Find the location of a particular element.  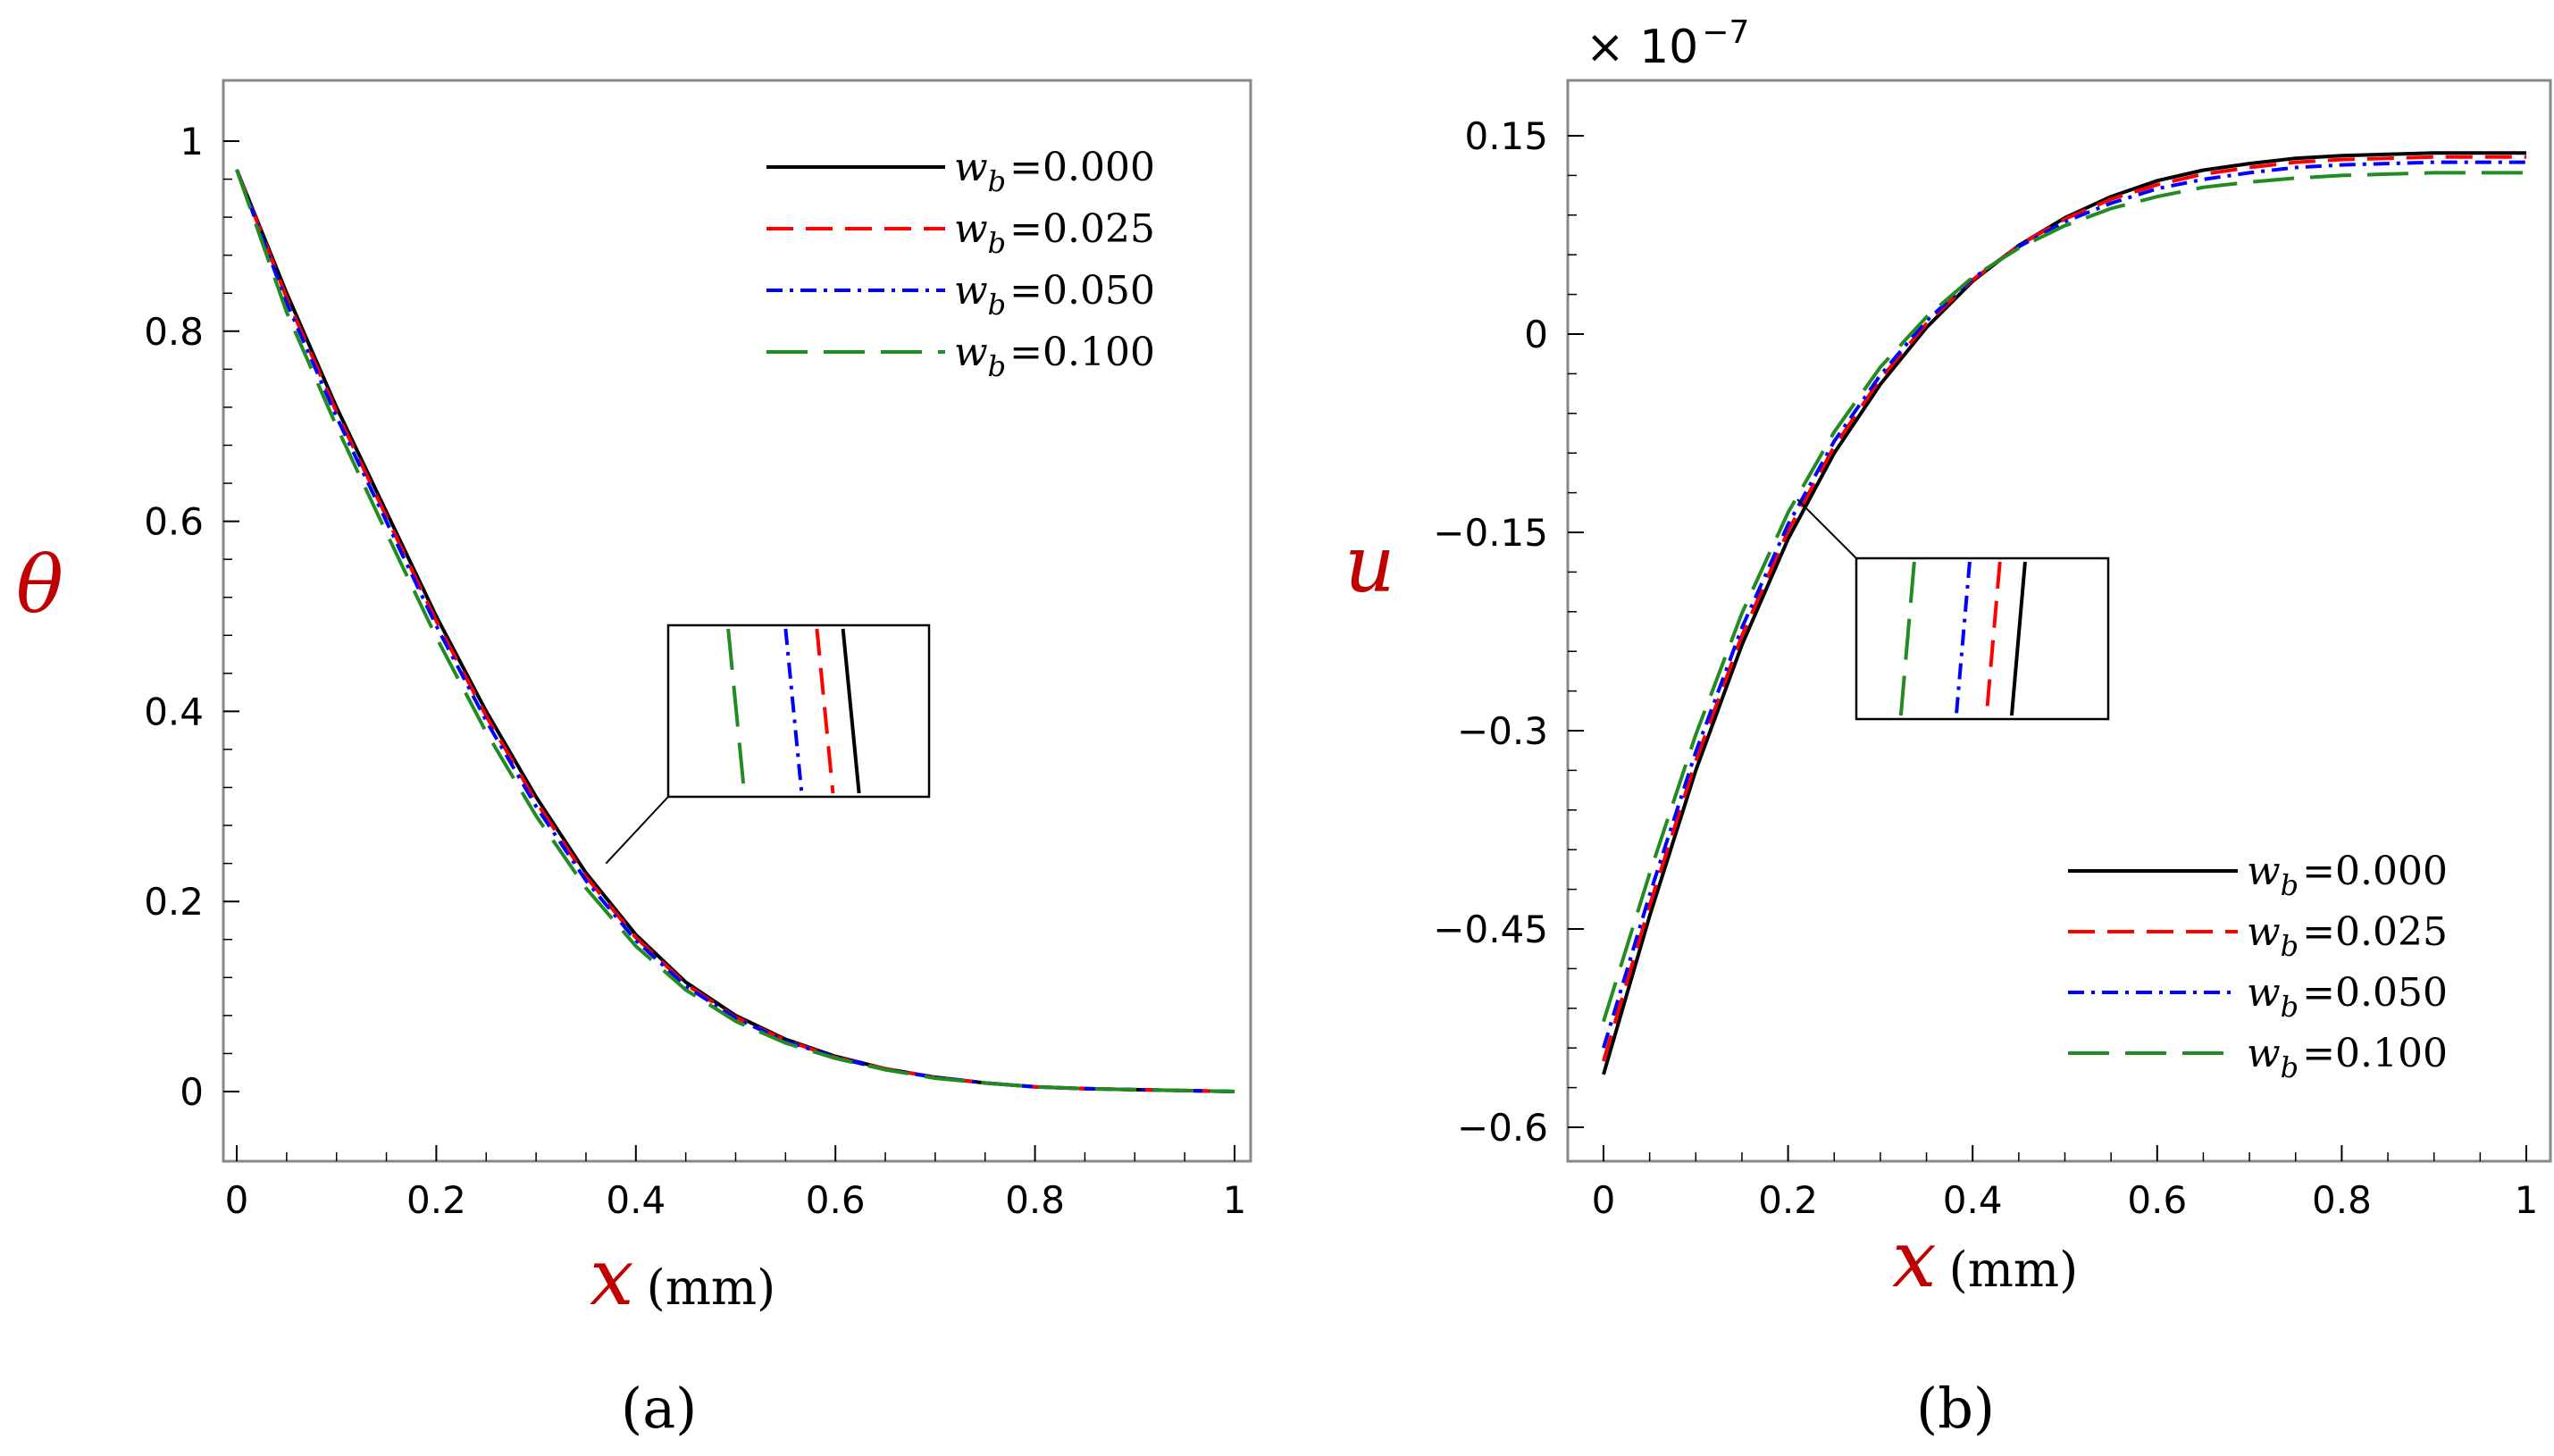

x-axis-symbol-b: x is located at coordinates (1914, 1259).